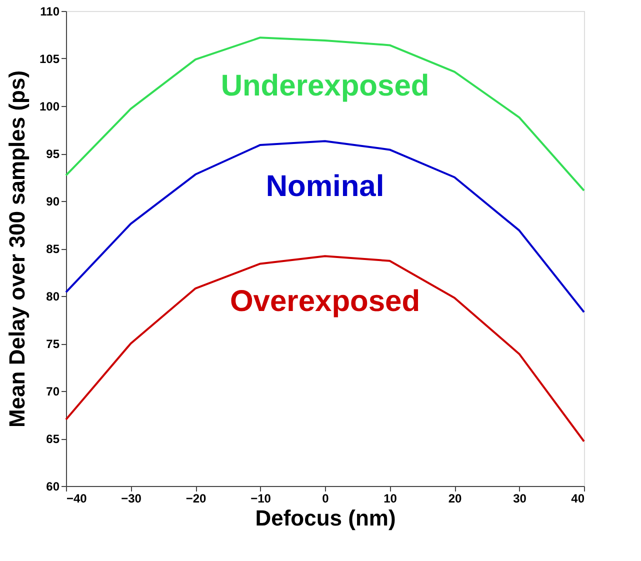 Image resolution: width=641 pixels, height=561 pixels. Describe the element at coordinates (49, 59) in the screenshot. I see `y-tick-label: 105` at that location.